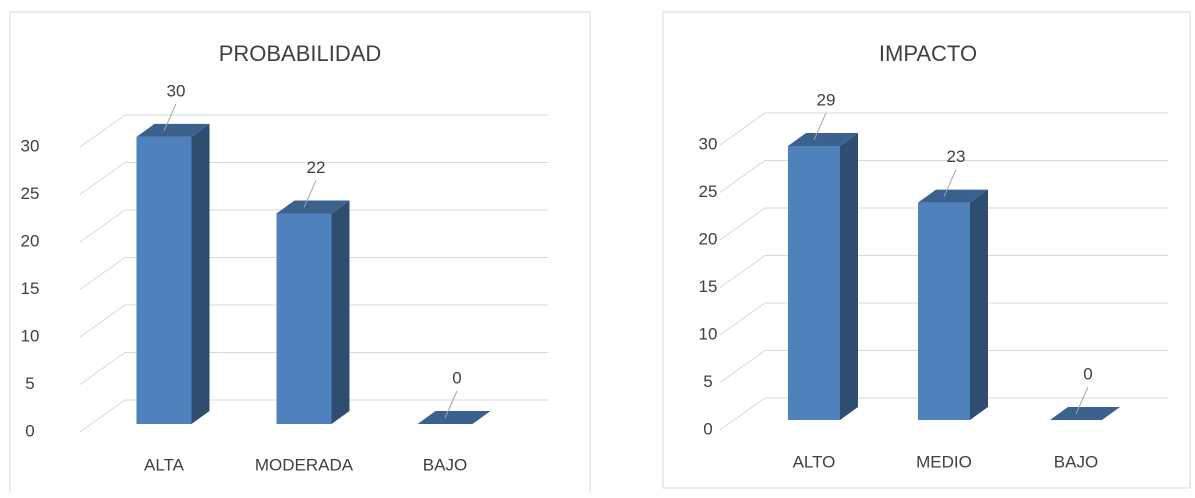  What do you see at coordinates (164, 464) in the screenshot?
I see `x-tick-label: ALTA` at bounding box center [164, 464].